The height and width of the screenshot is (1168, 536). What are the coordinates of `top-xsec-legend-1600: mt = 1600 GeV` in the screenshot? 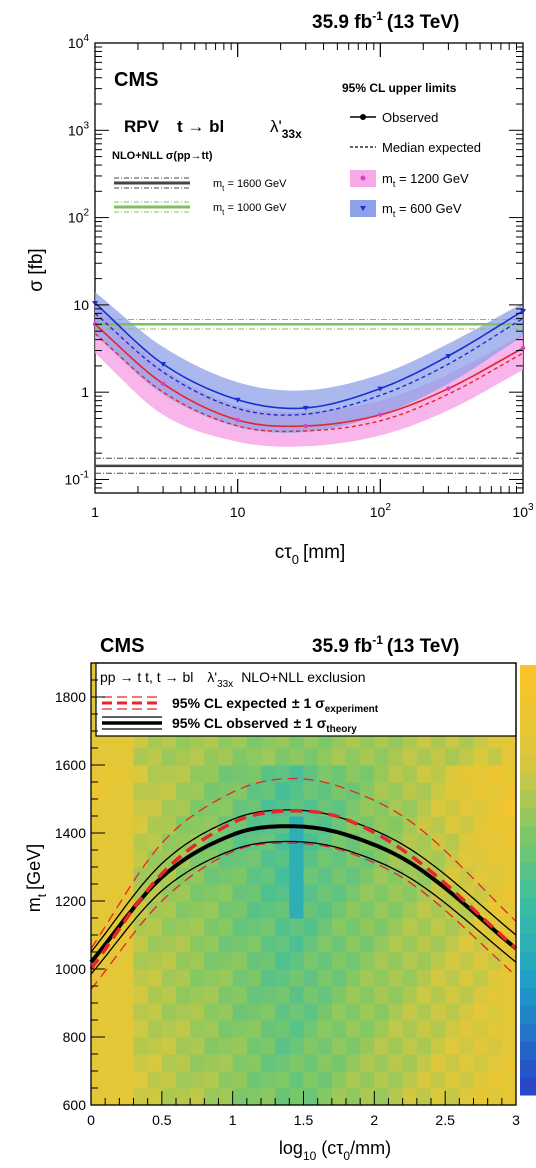 It's located at (250, 185).